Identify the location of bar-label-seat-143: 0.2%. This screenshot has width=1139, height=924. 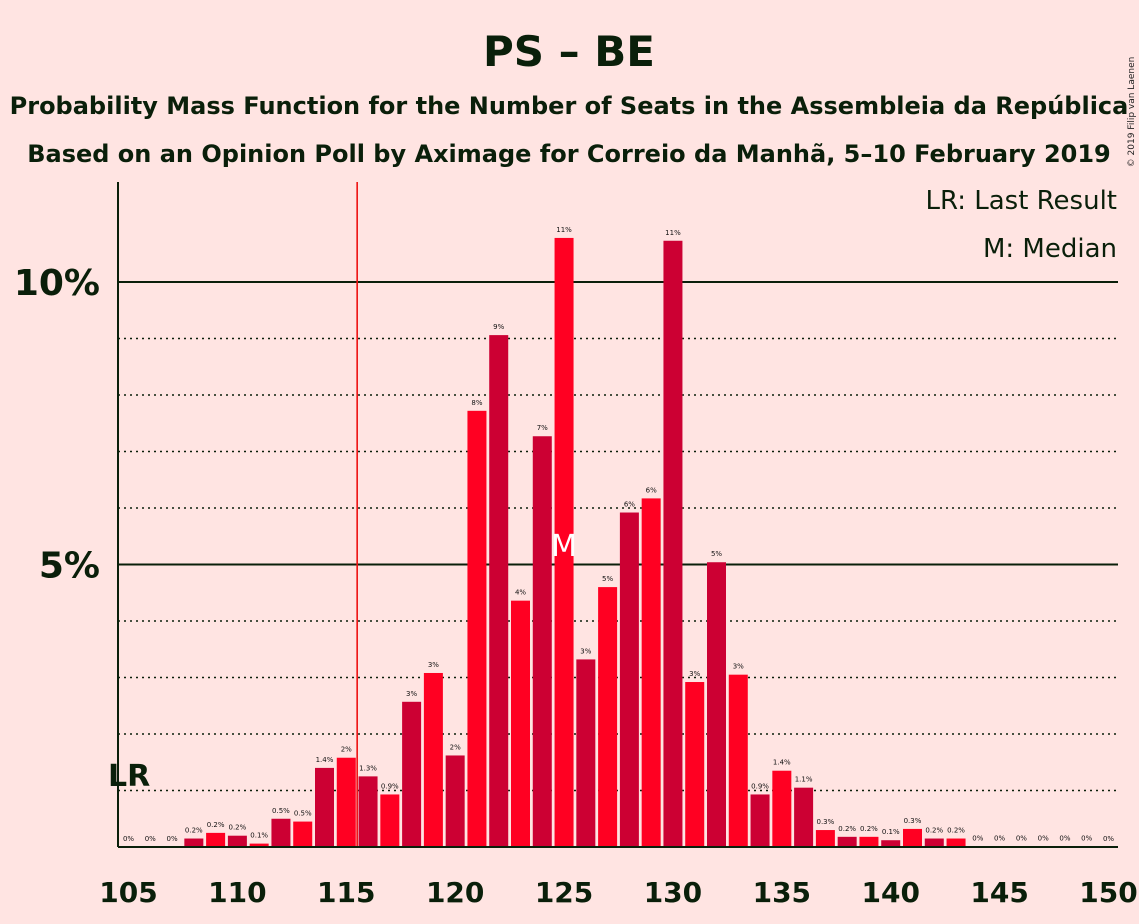
(956, 831).